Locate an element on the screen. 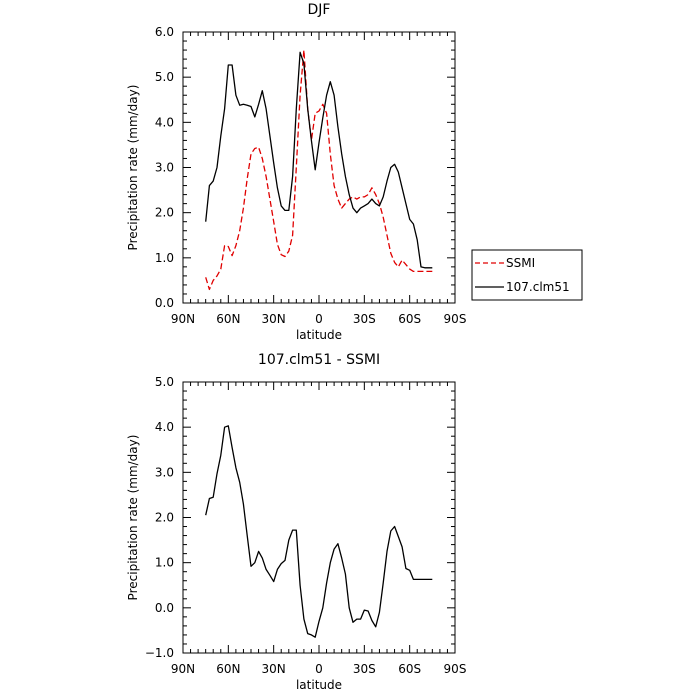  chart-title: DJF is located at coordinates (319, 10).